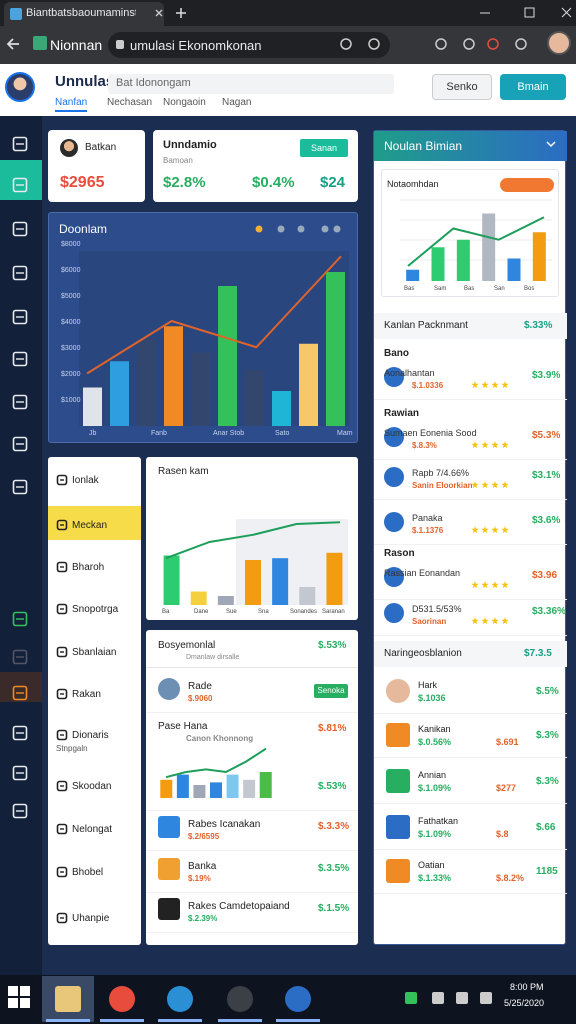 This screenshot has height=1024, width=576. What do you see at coordinates (228, 433) in the screenshot?
I see `x-axis-label: Anar Stob` at bounding box center [228, 433].